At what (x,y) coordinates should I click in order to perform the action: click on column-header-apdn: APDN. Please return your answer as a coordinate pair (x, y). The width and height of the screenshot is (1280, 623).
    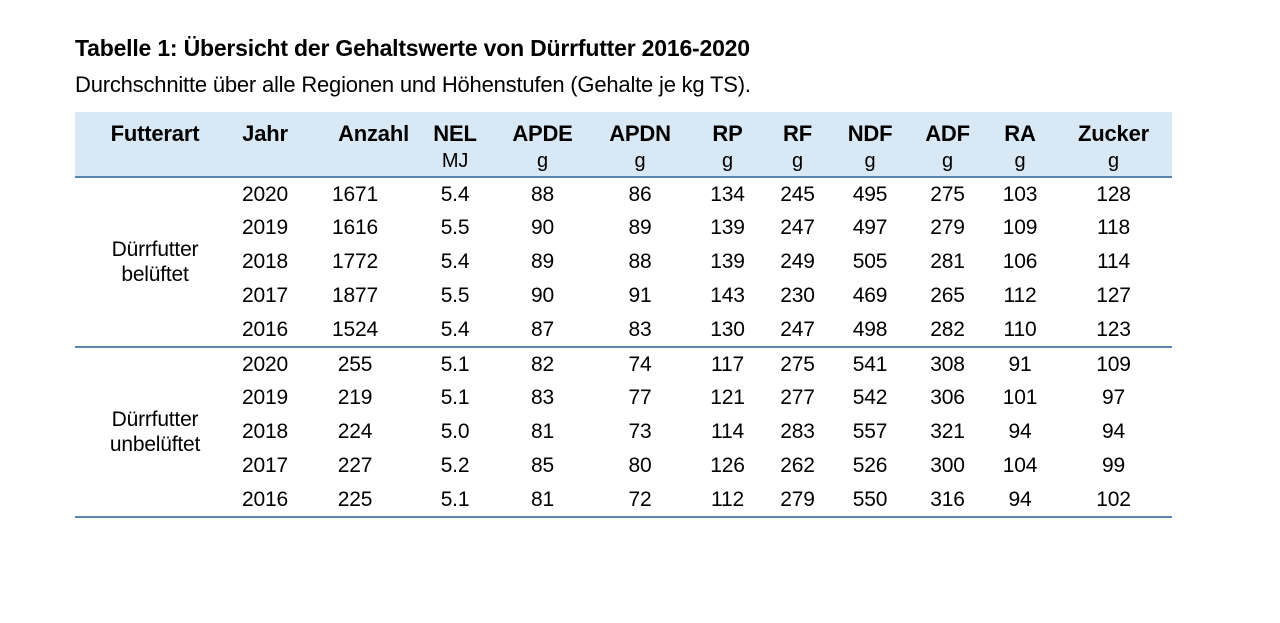
    Looking at the image, I should click on (640, 131).